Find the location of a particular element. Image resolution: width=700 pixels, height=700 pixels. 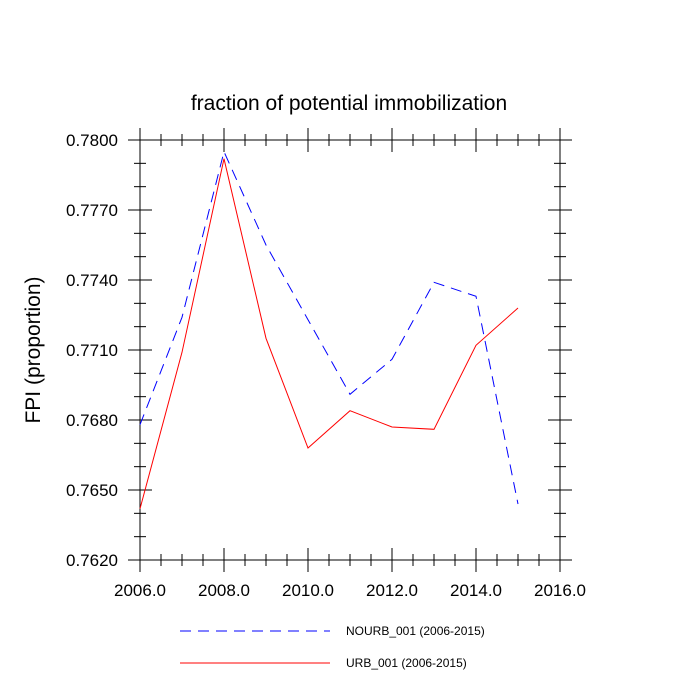

y-tick-label: 0.7680 is located at coordinates (92, 420).